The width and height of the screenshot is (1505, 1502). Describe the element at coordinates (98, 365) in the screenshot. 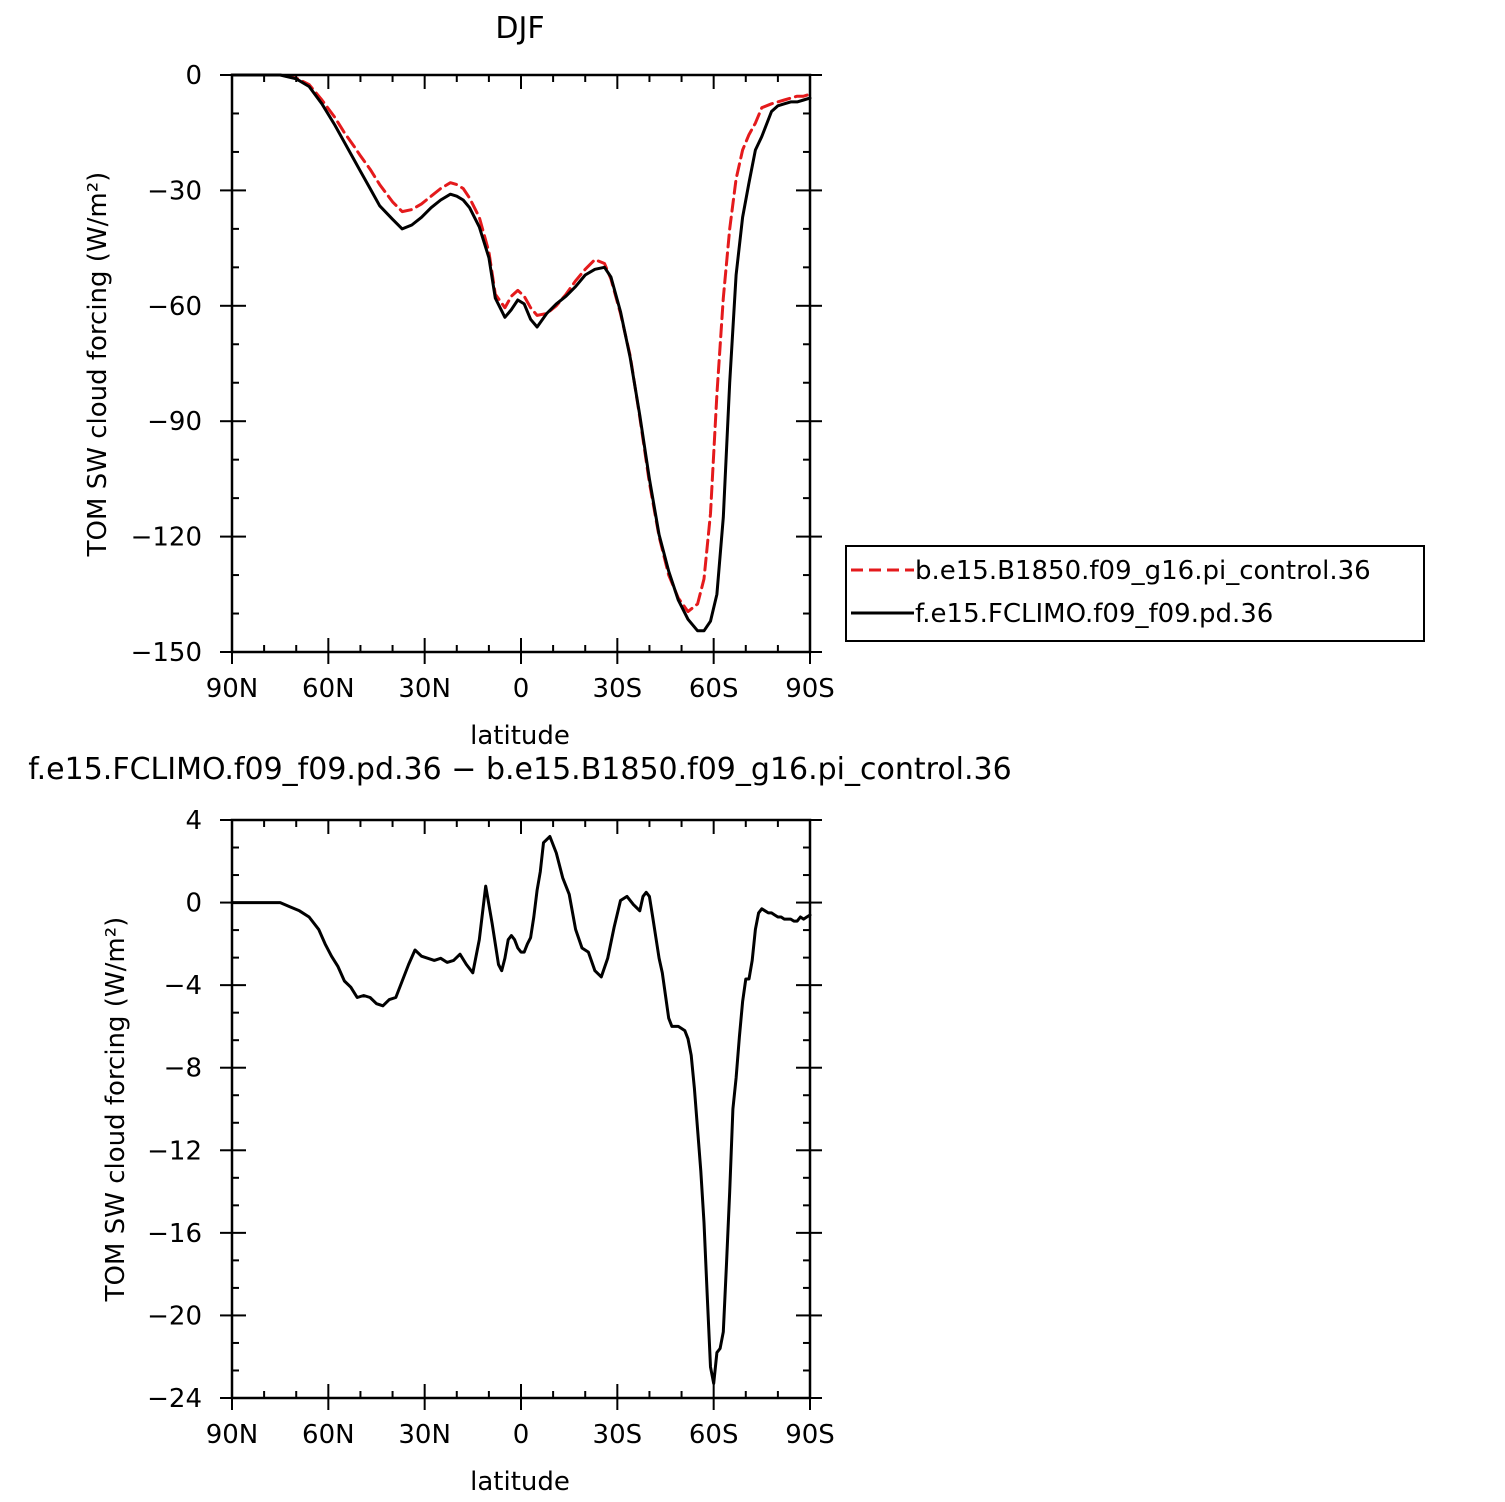

I see `top-chart-y-axis-label: TOM SW cloud forcing (W/m²)` at that location.